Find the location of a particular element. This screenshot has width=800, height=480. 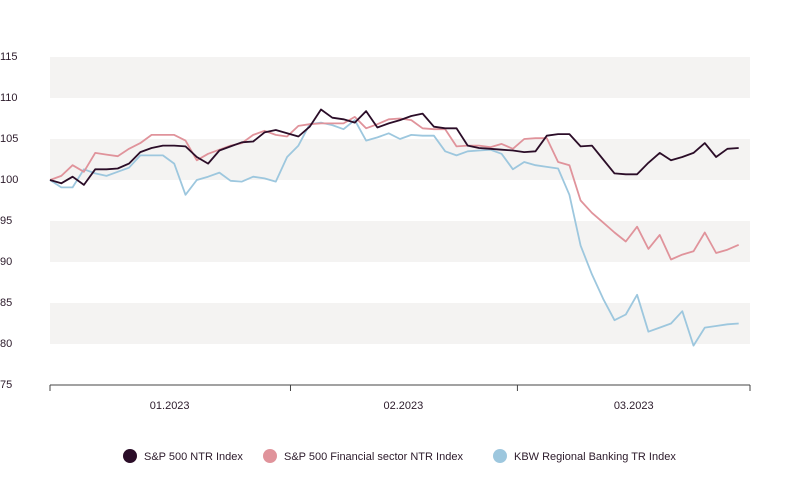

legend-label: S&P 500 Financial sector NTR Index is located at coordinates (373, 457).